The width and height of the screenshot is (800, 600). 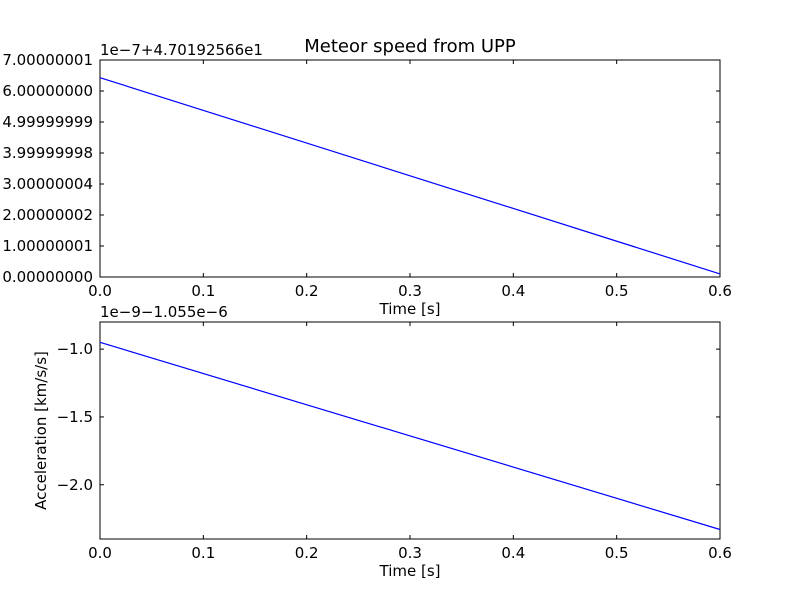 I want to click on y-tick-label: −1.5, so click(x=75, y=417).